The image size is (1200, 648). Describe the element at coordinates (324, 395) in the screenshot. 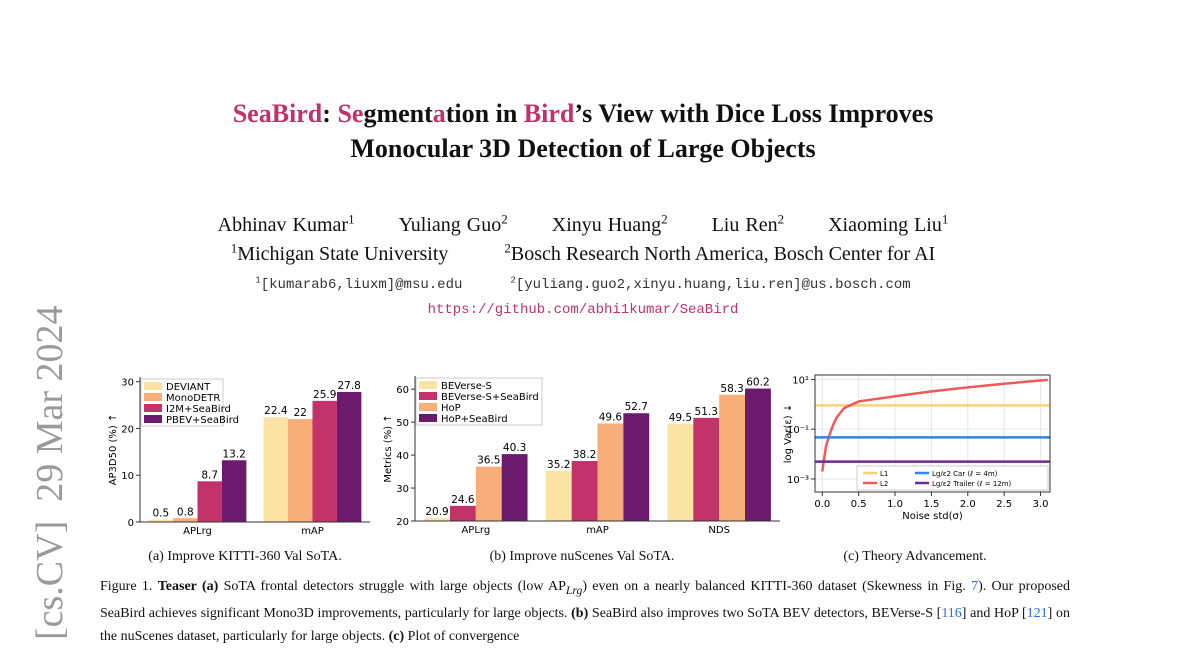

I see `value-label: 25.9` at that location.